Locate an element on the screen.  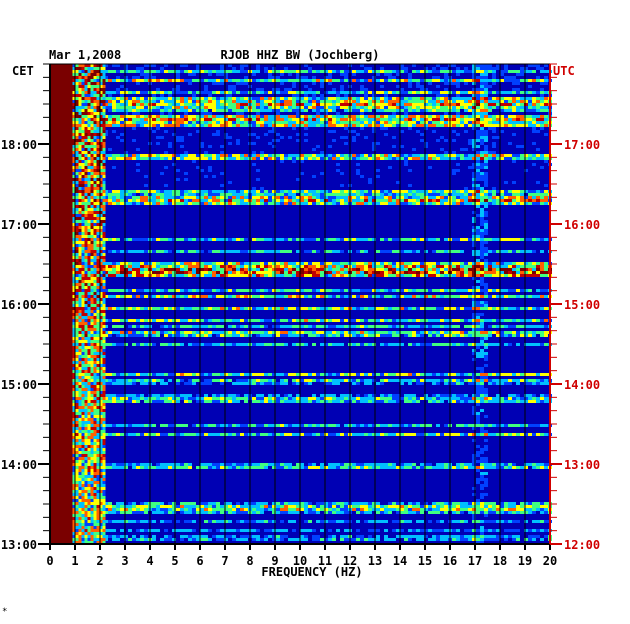
utc-tick-label: 15:00 is located at coordinates (582, 305).